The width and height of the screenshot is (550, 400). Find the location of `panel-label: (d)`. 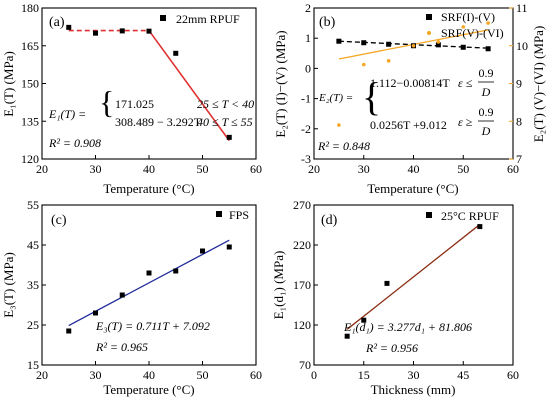

panel-label: (d) is located at coordinates (329, 220).